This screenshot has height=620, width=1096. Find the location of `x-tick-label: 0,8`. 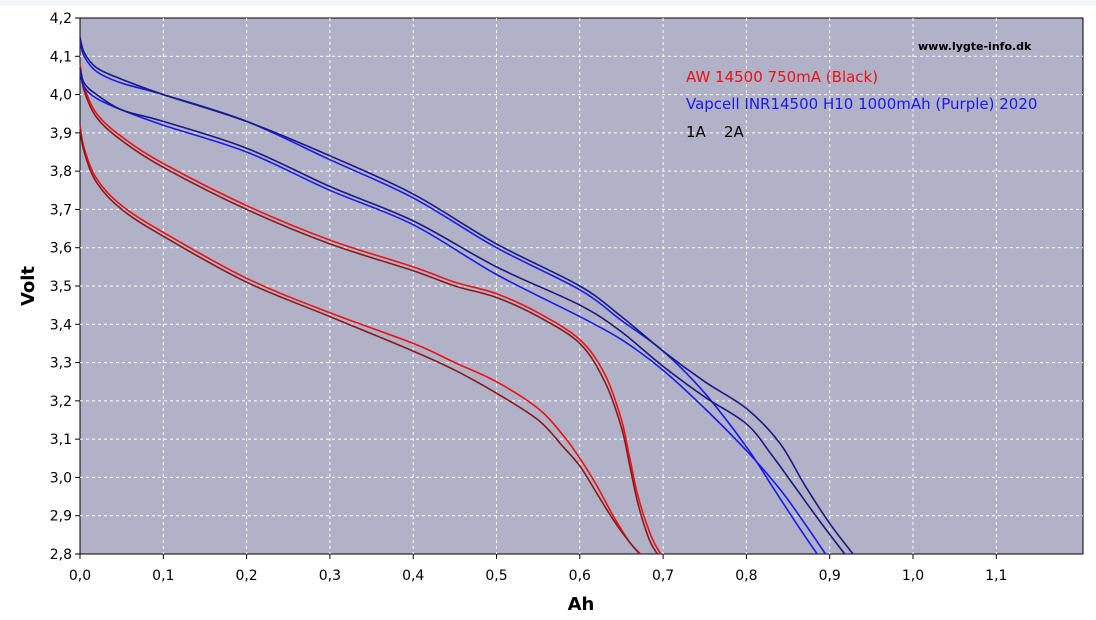

x-tick-label: 0,8 is located at coordinates (746, 576).